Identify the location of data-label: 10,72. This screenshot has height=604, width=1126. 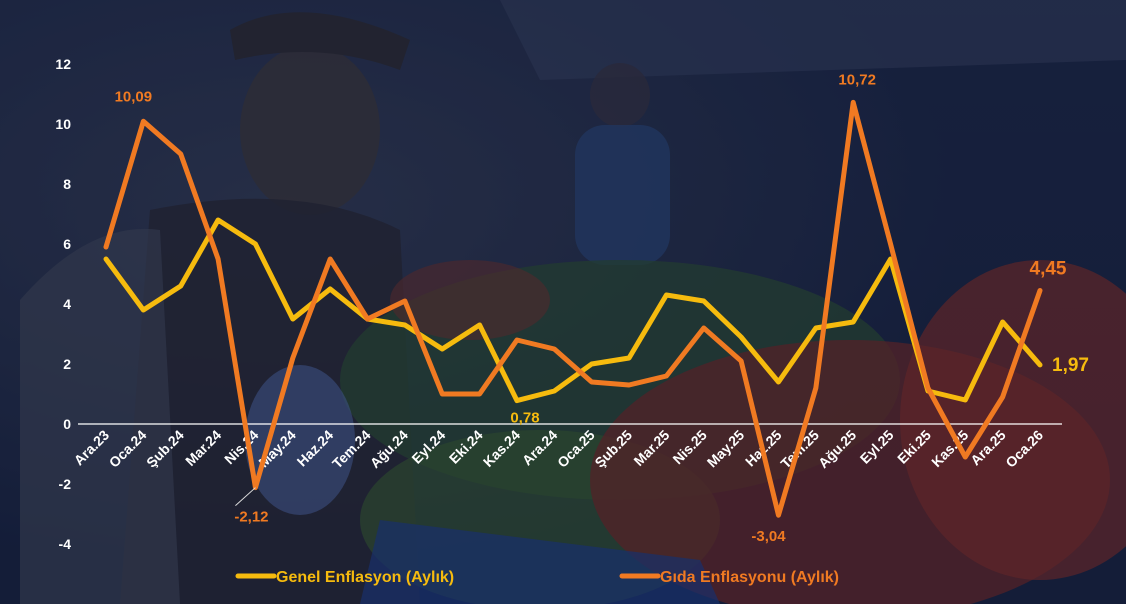
(857, 79).